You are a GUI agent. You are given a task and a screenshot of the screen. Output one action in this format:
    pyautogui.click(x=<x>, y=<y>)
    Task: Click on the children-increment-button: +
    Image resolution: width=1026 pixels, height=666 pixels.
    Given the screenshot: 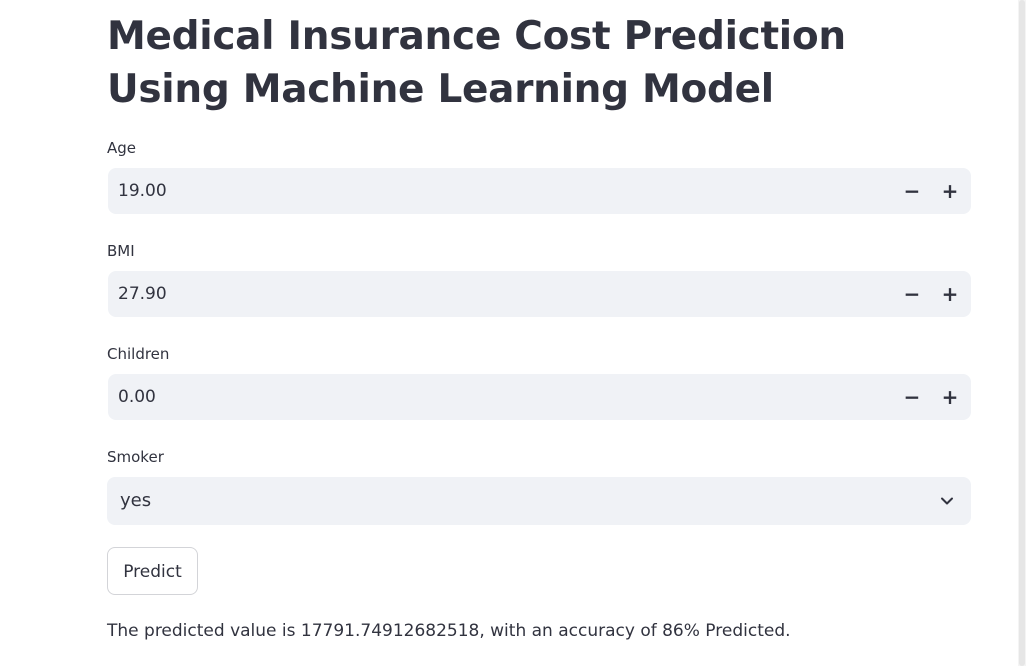 What is the action you would take?
    pyautogui.click(x=950, y=397)
    